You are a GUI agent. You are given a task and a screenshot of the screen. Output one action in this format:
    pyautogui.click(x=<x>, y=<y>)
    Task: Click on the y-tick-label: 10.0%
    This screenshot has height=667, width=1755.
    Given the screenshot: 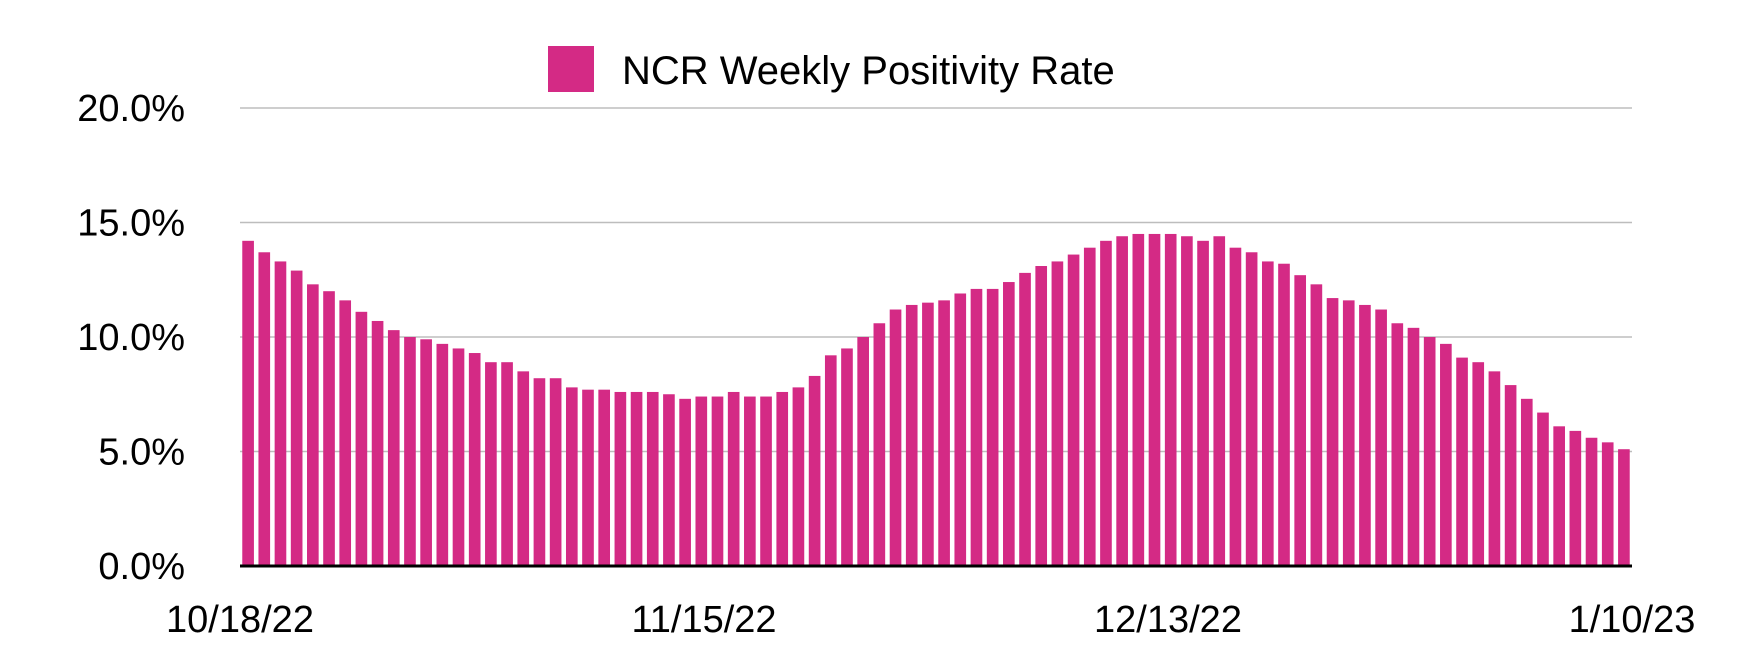 What is the action you would take?
    pyautogui.click(x=131, y=338)
    